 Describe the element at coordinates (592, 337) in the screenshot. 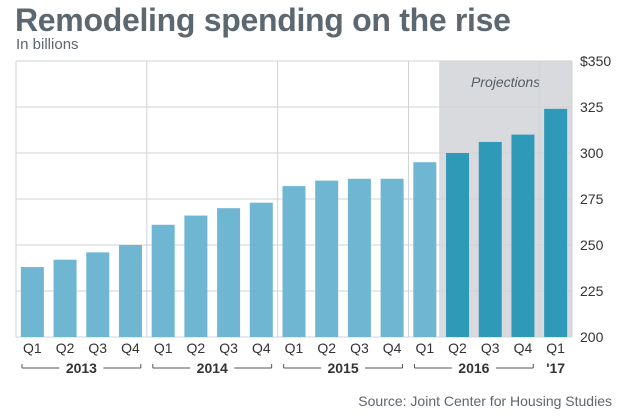

I see `y-tick-label: 200` at that location.